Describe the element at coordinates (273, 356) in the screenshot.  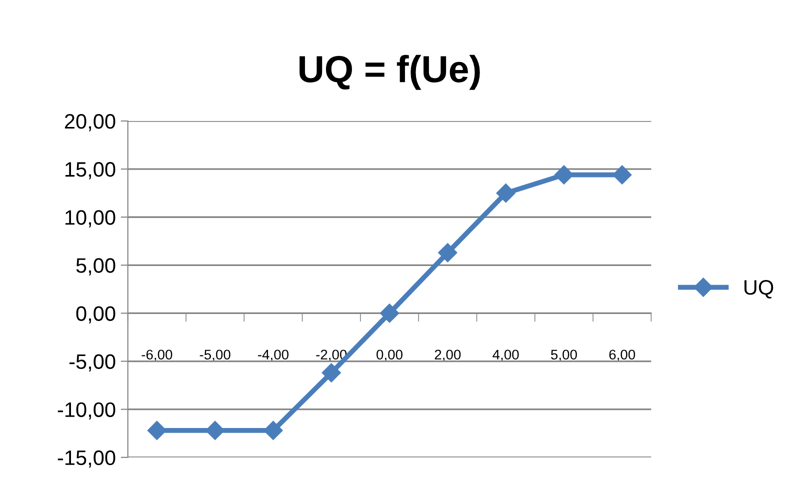
I see `x-tick-label: -4,00` at that location.